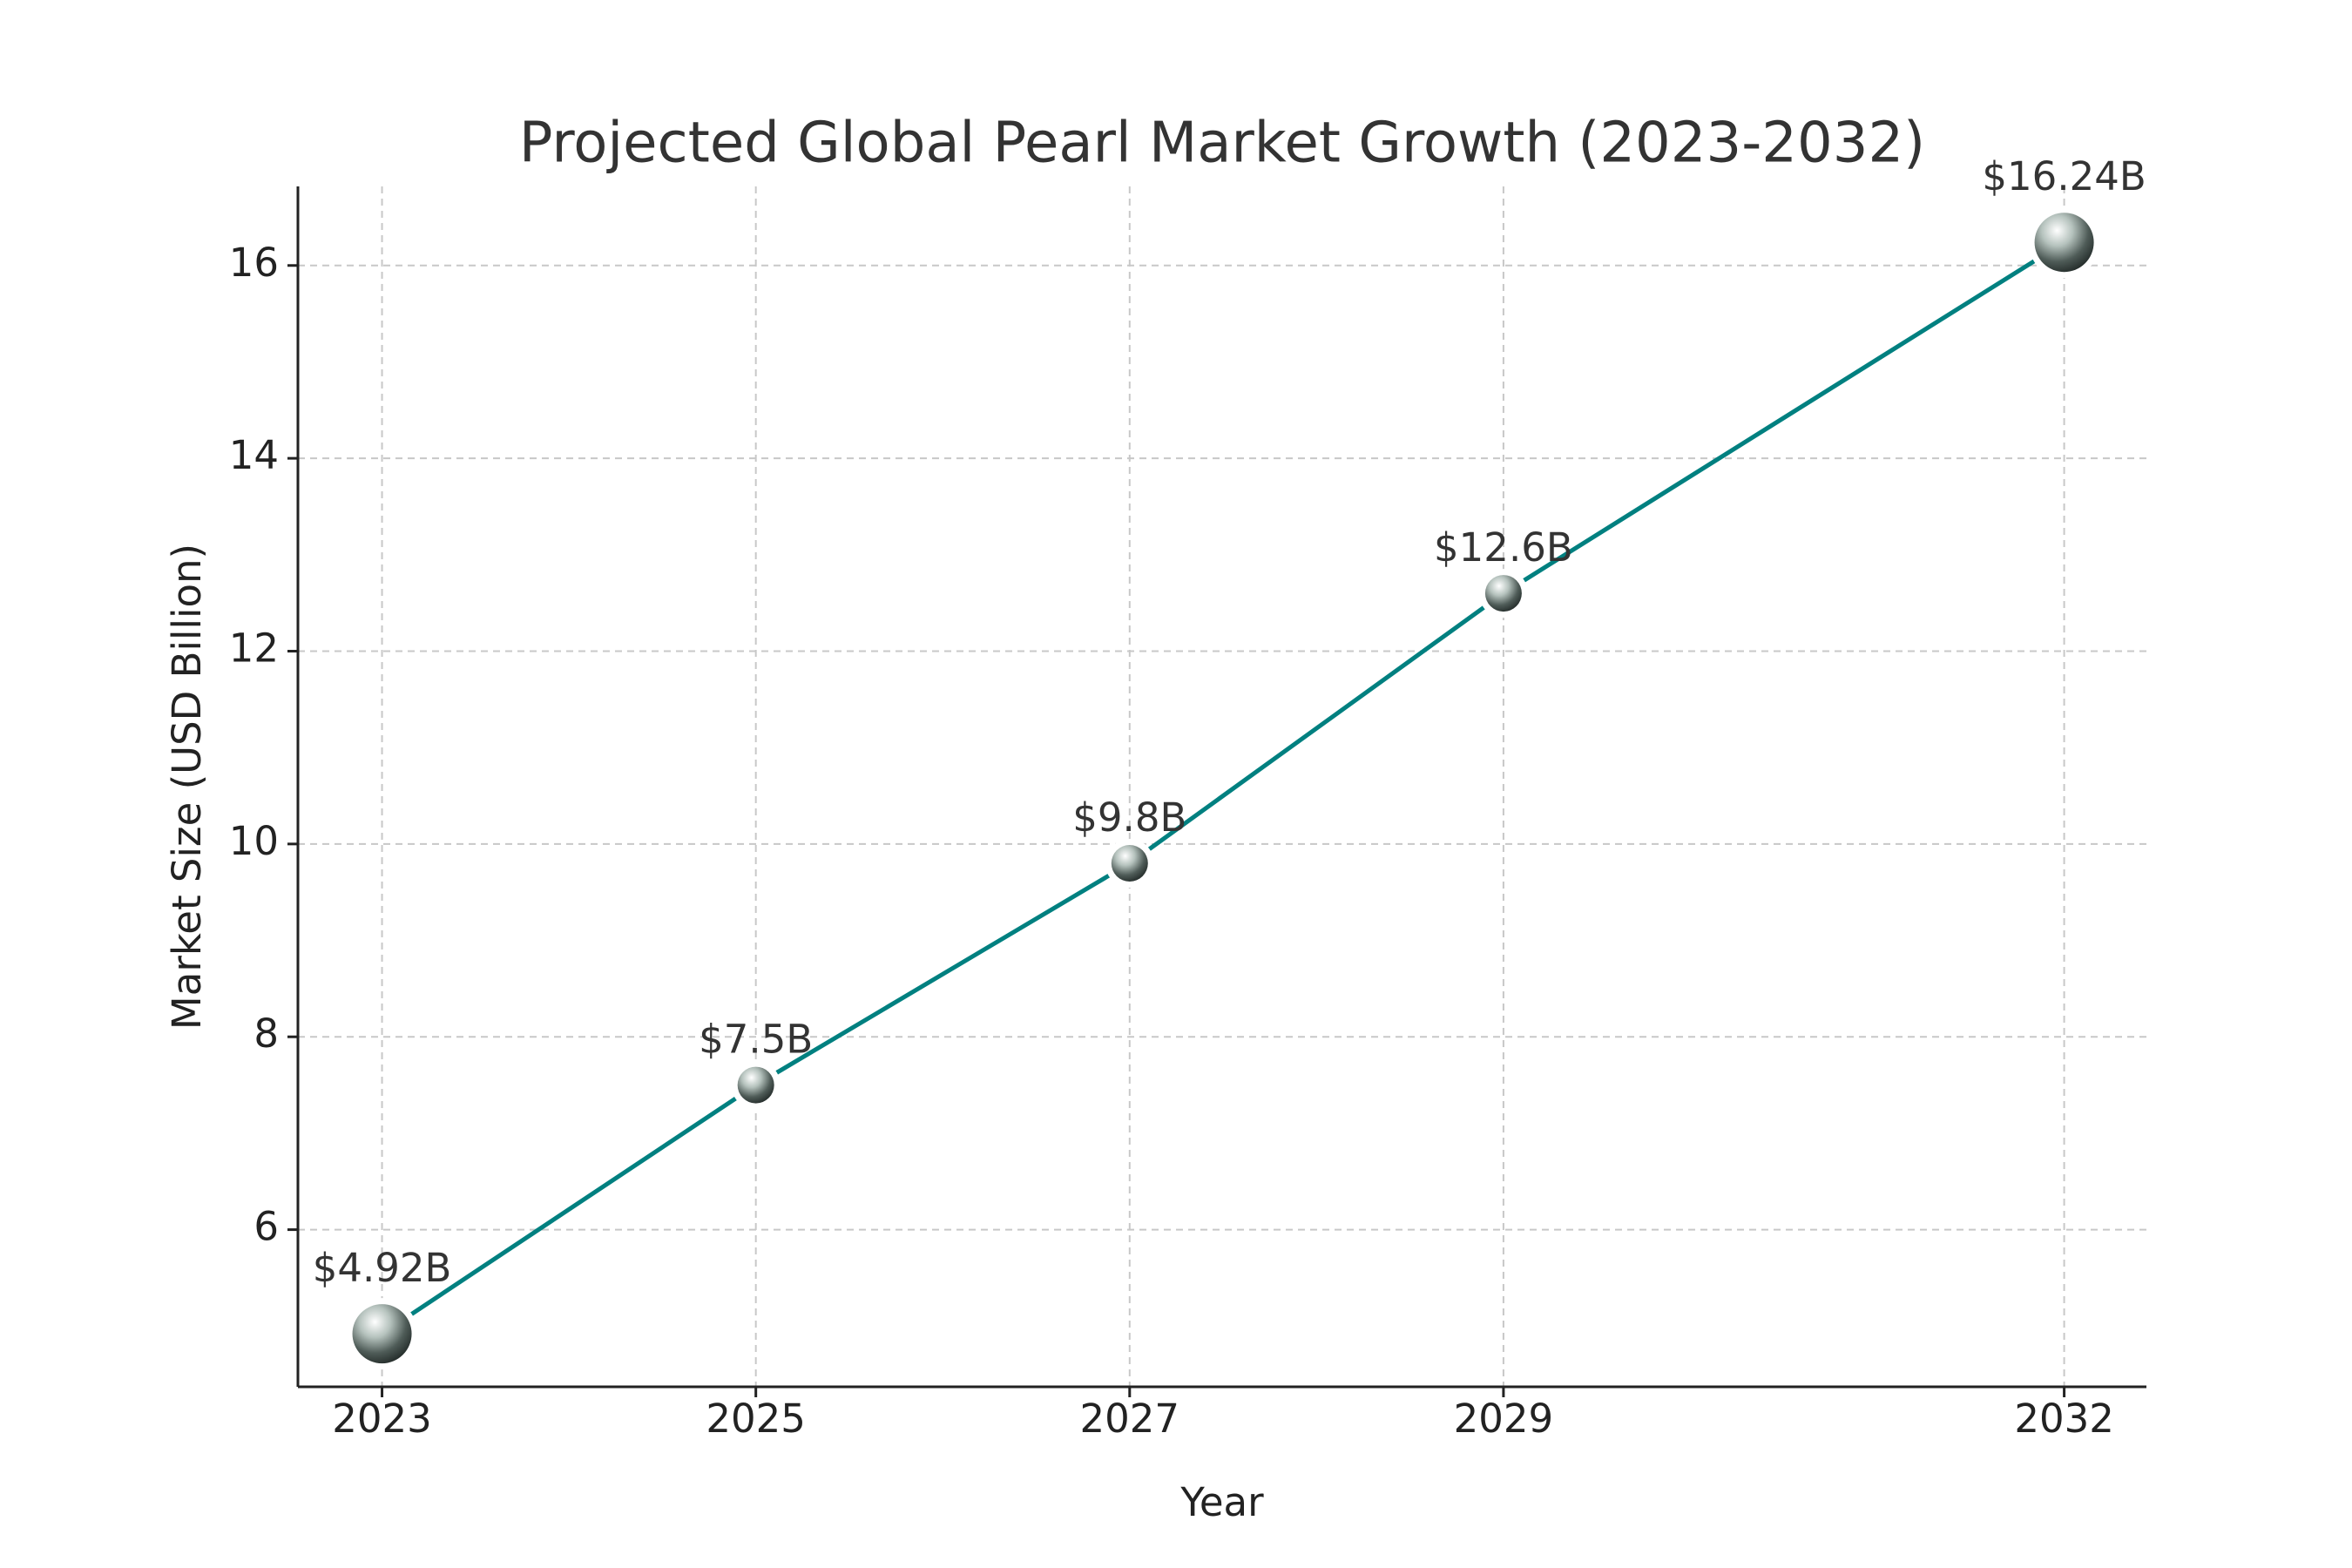 This screenshot has width=2352, height=1568. What do you see at coordinates (383, 1268) in the screenshot?
I see `value-label: $4.92B` at bounding box center [383, 1268].